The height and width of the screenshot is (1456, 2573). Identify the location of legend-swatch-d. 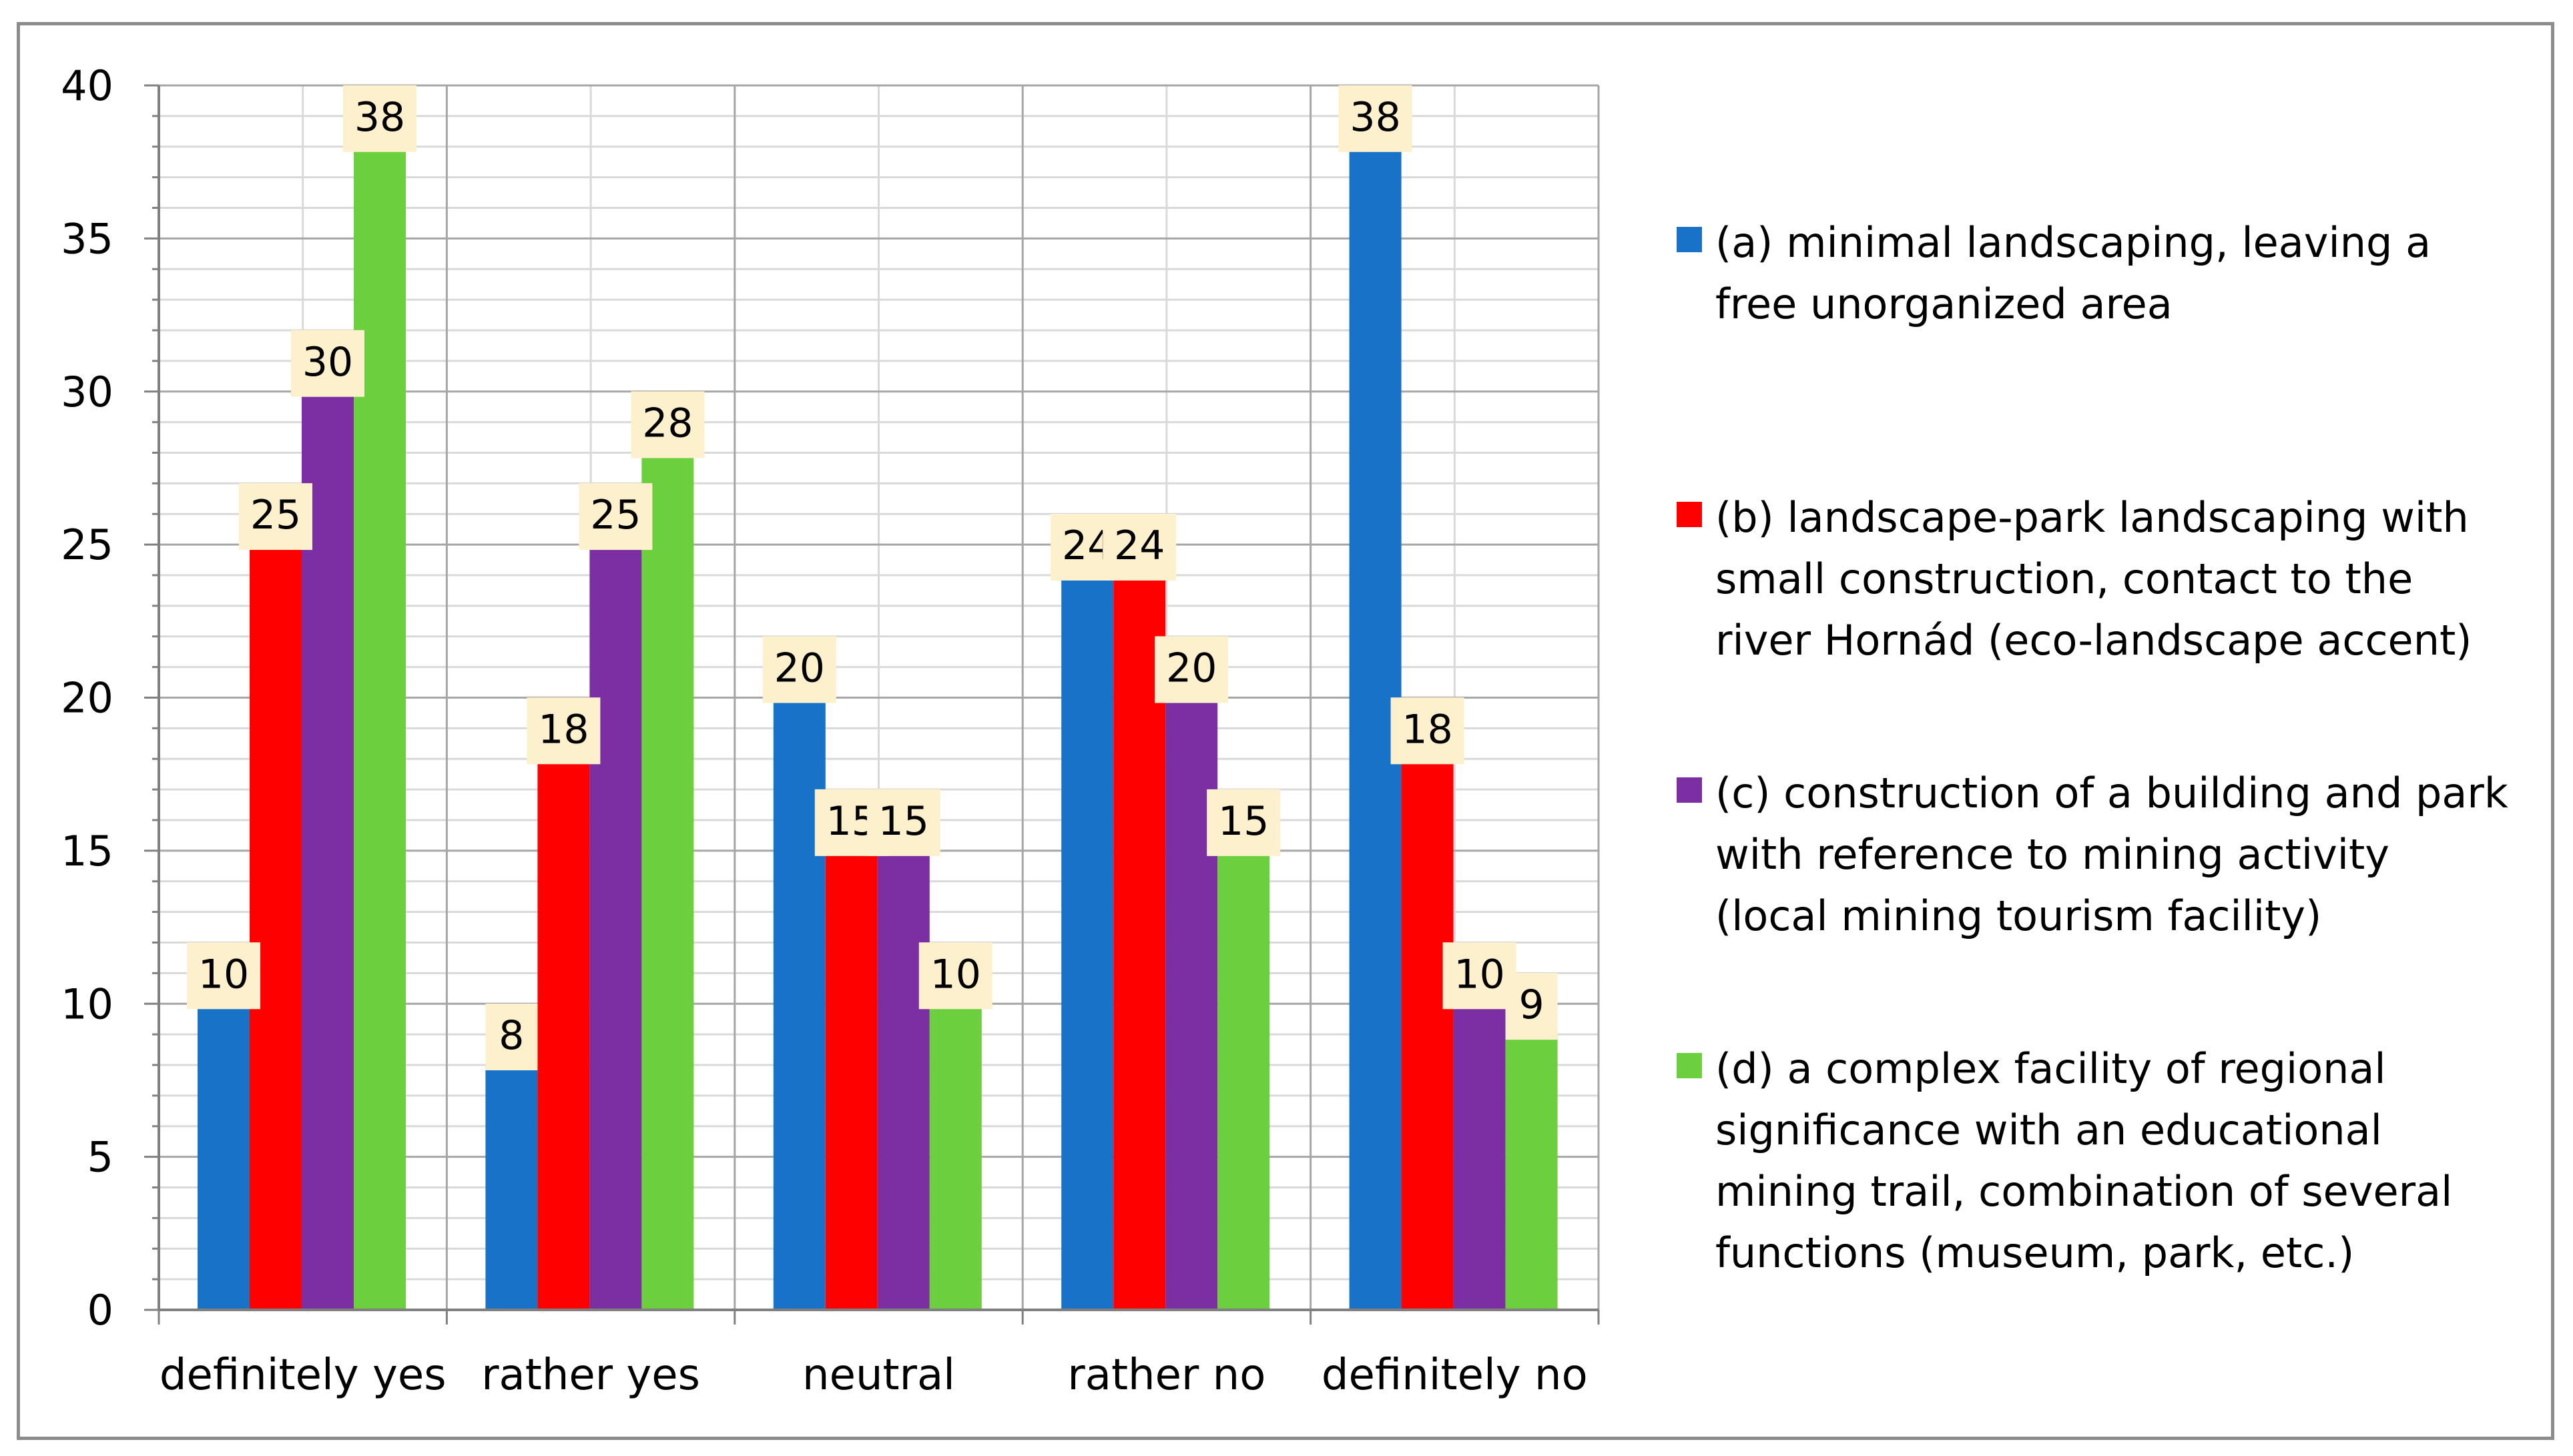
(1689, 1065).